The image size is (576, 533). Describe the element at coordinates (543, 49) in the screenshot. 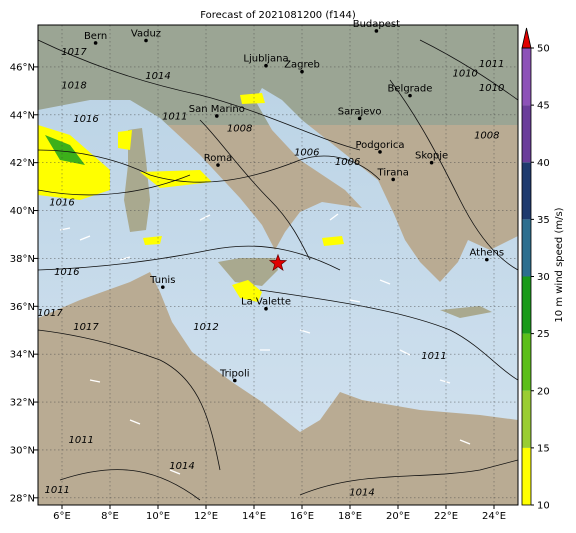

I see `colorbar-tick-label: 50` at that location.